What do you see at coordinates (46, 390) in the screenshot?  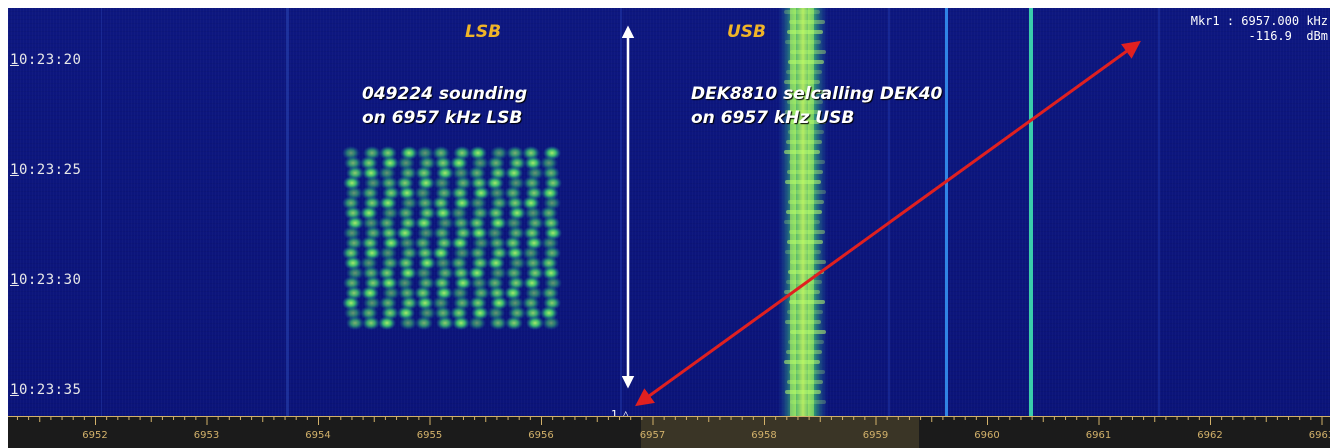 I see `time-label-4: 10:23:35` at bounding box center [46, 390].